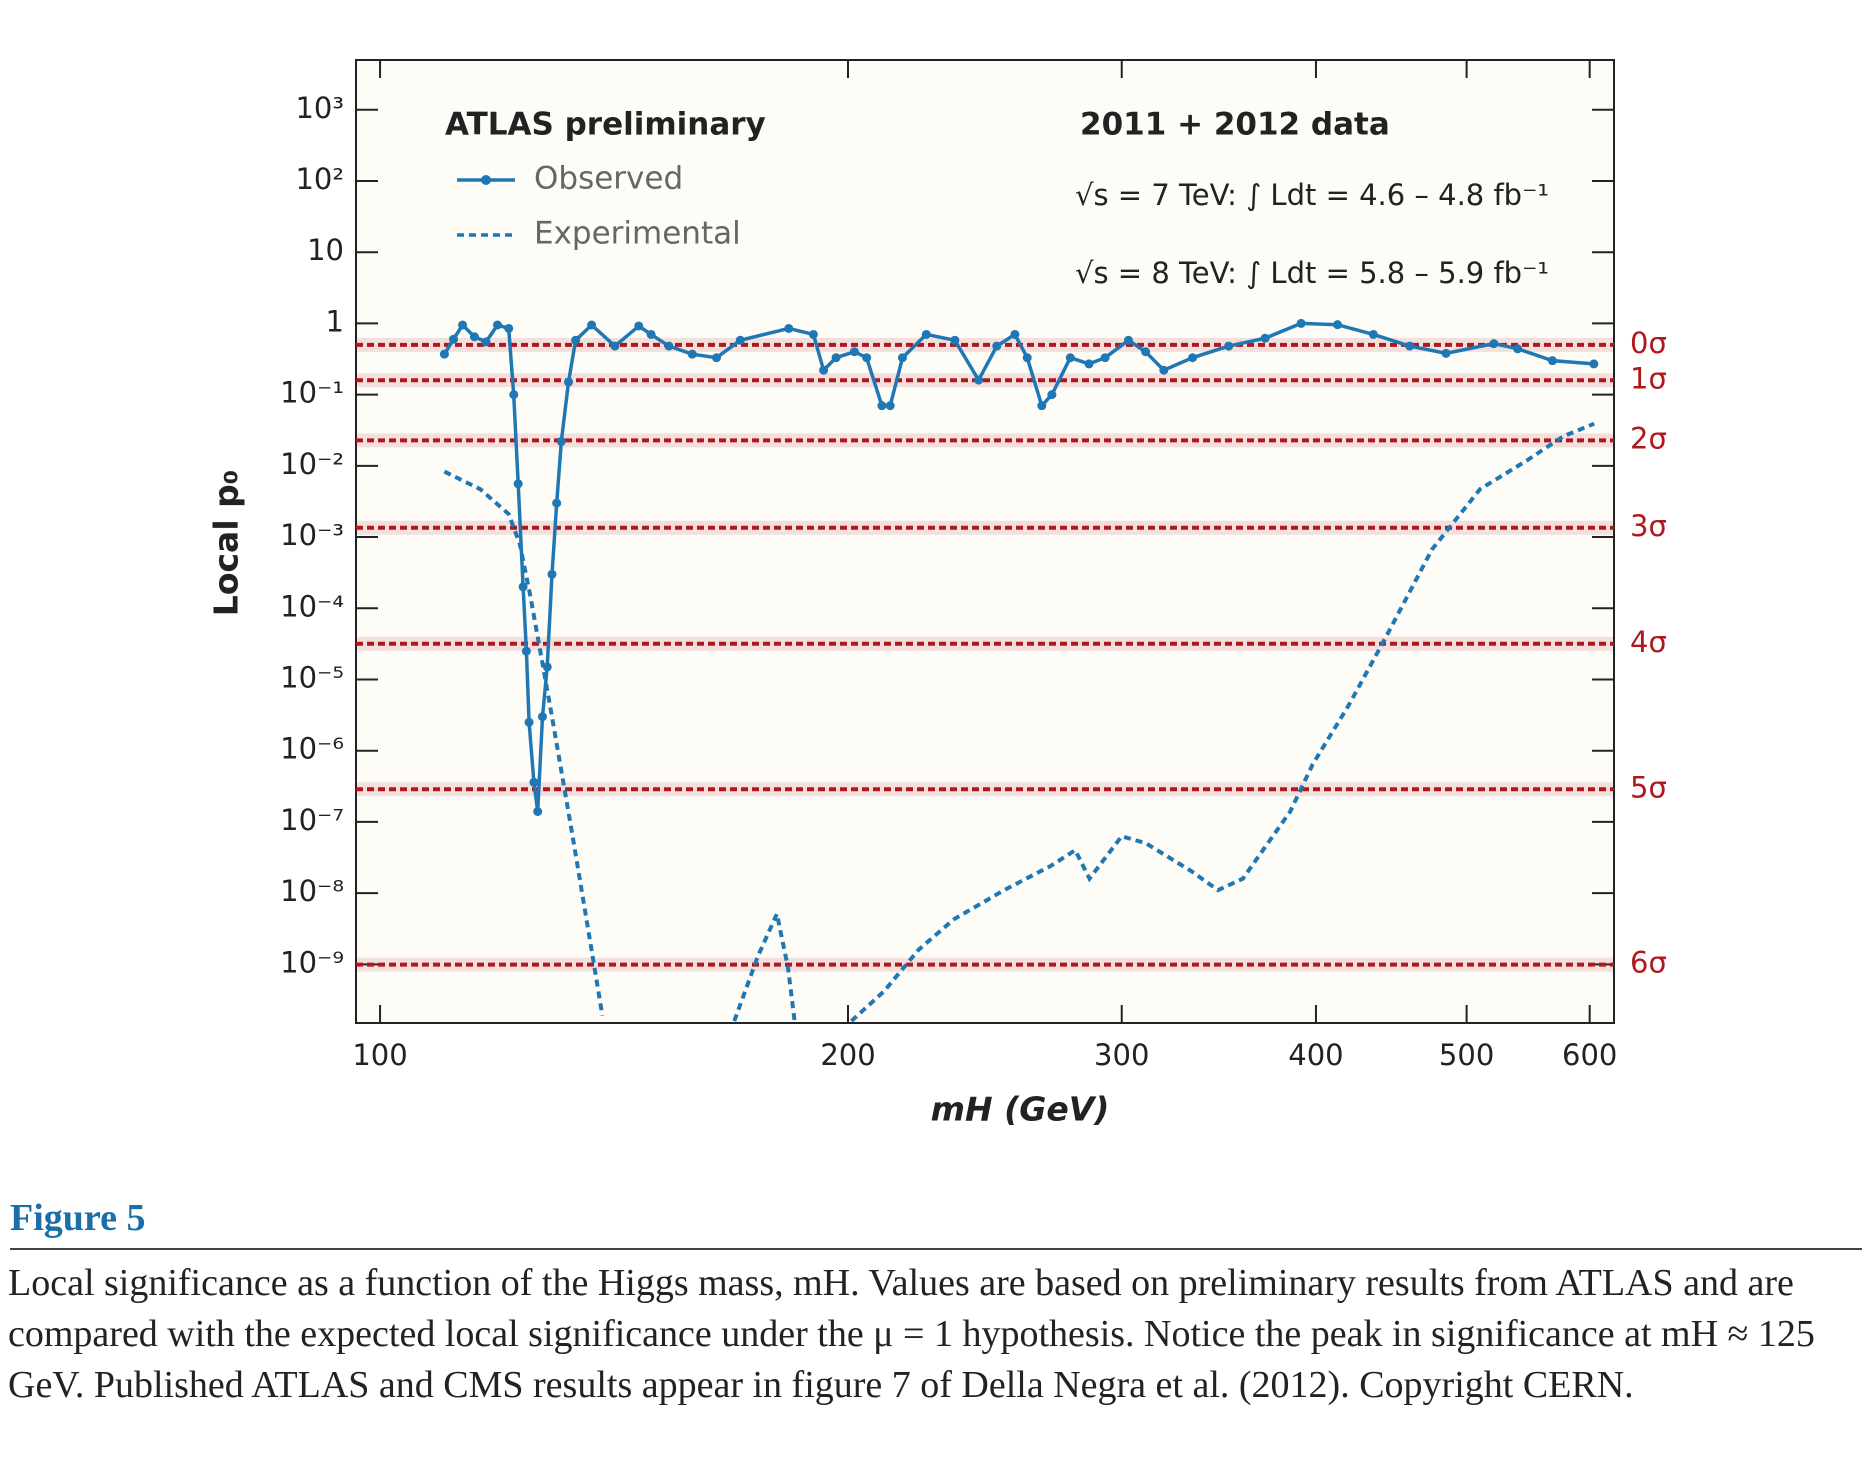  What do you see at coordinates (1648, 438) in the screenshot?
I see `reference-label: 2σ` at bounding box center [1648, 438].